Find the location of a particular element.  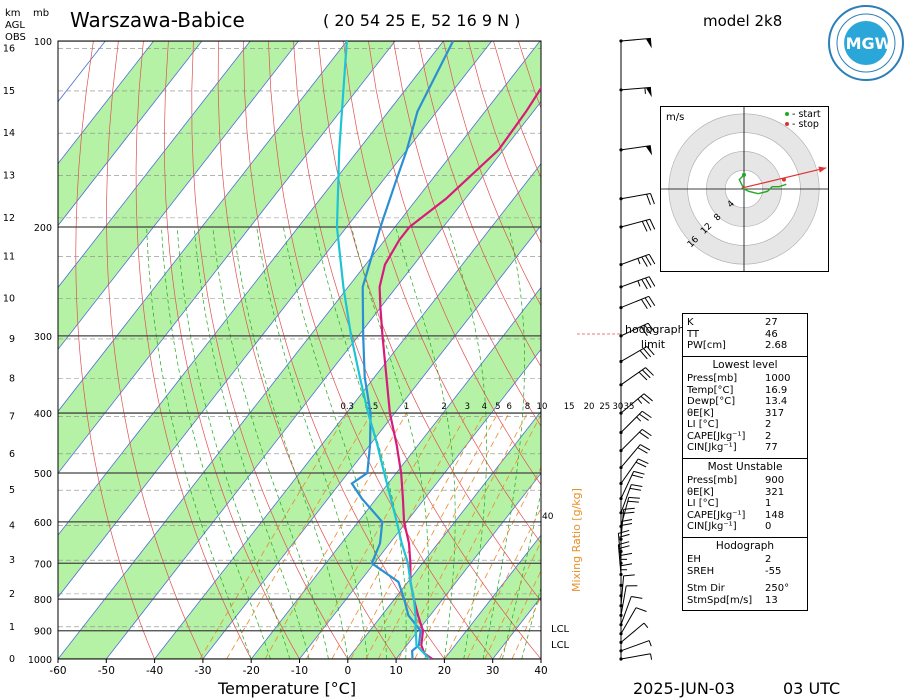

index-value: 148 is located at coordinates (775, 515).